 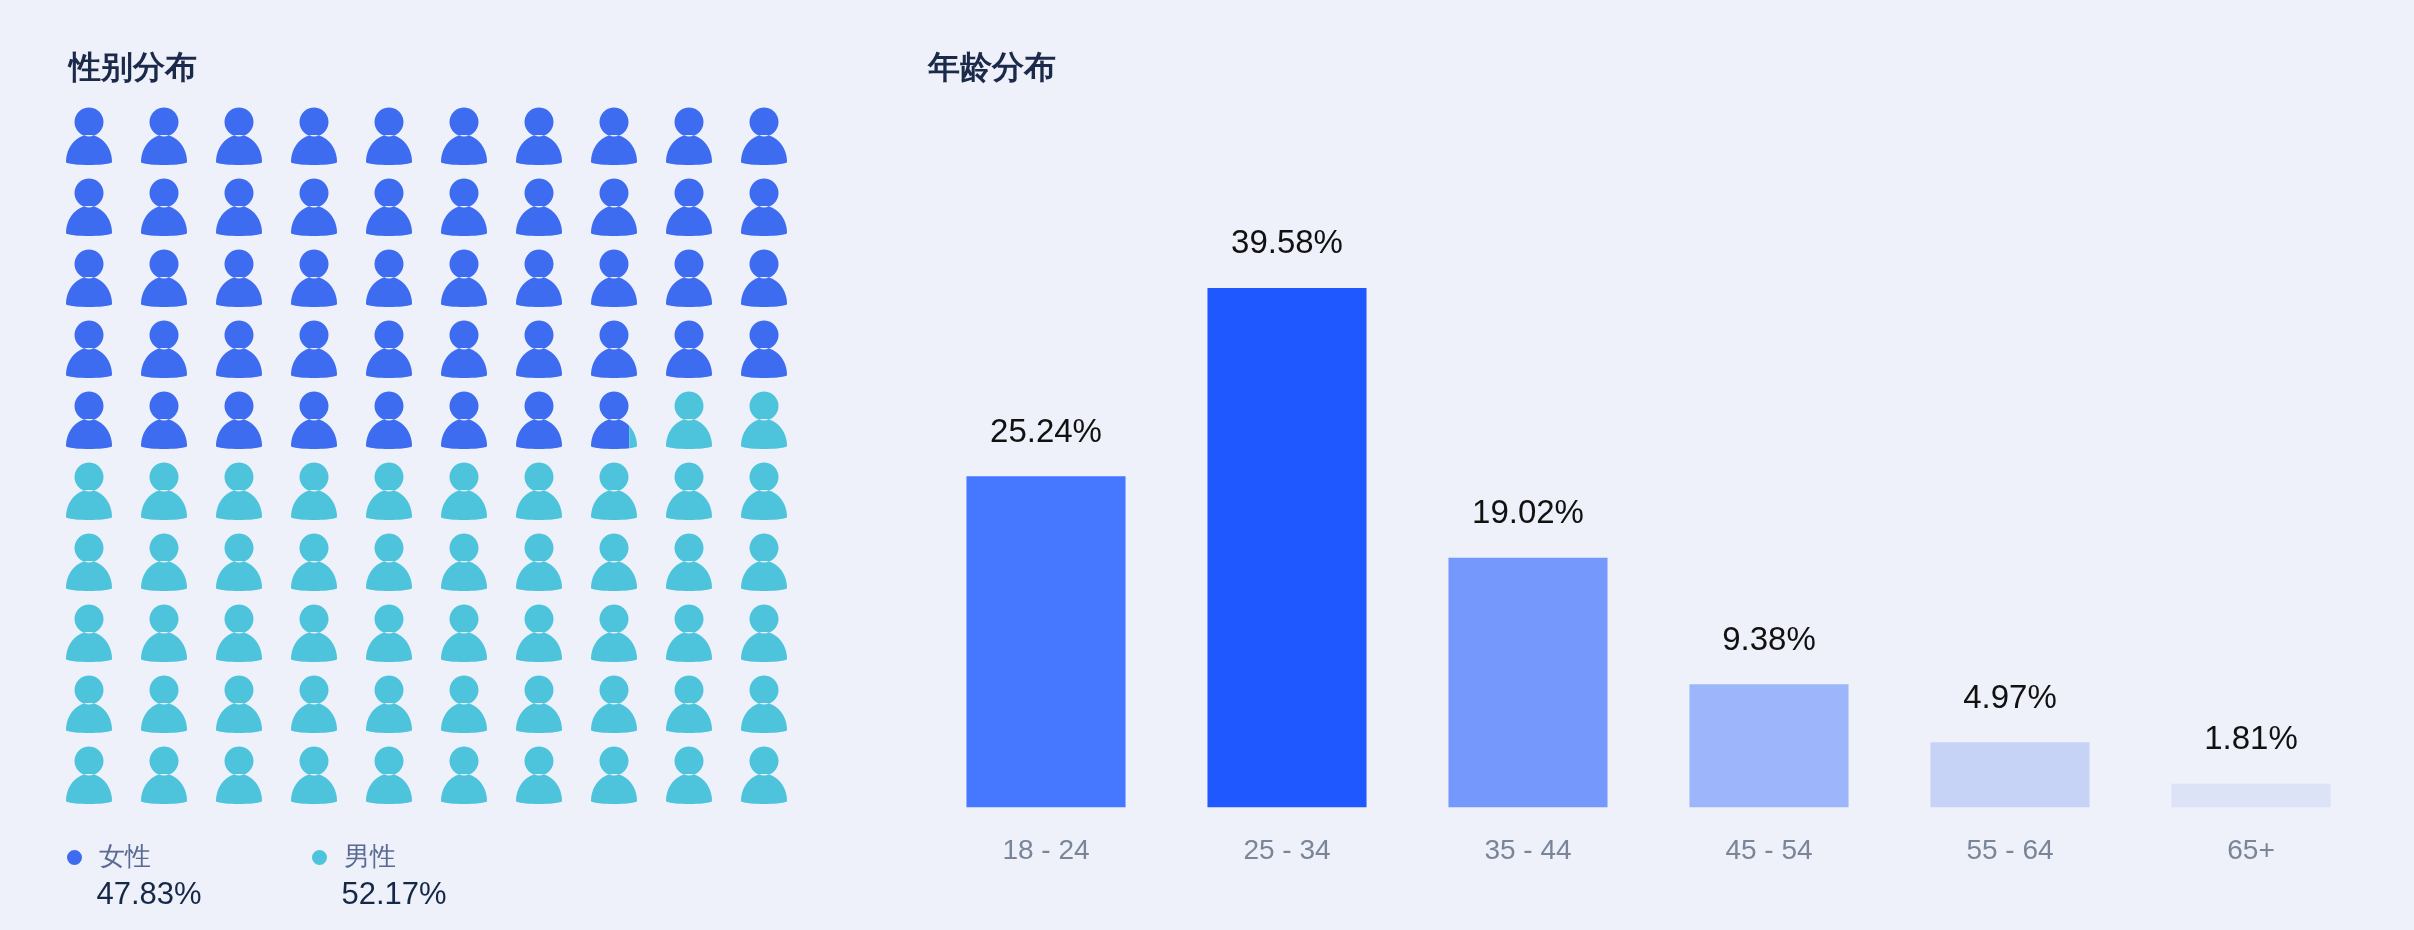 What do you see at coordinates (1528, 512) in the screenshot?
I see `data-label: 19.02%` at bounding box center [1528, 512].